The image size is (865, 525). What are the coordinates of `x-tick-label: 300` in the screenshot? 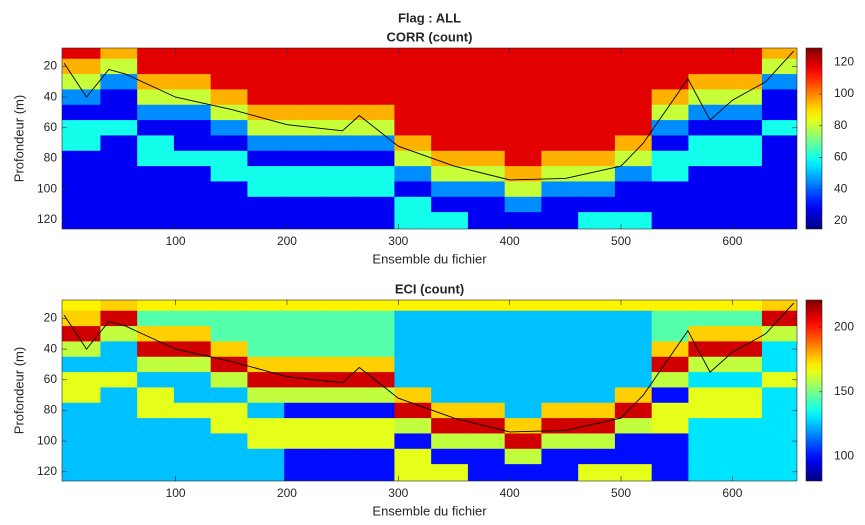 It's located at (398, 493).